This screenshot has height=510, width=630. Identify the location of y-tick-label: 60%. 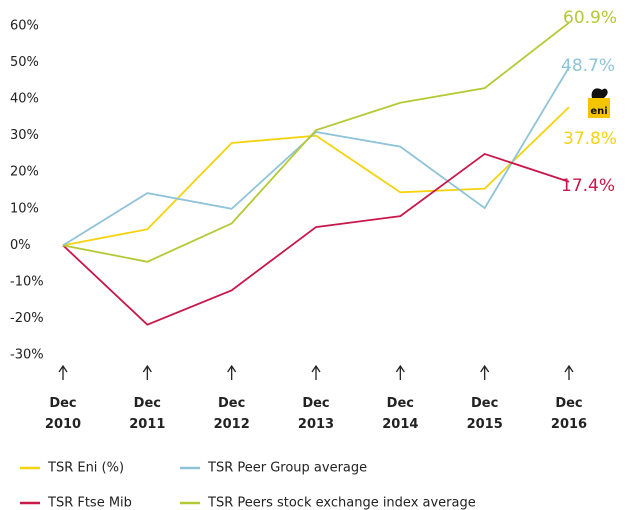
(24, 26).